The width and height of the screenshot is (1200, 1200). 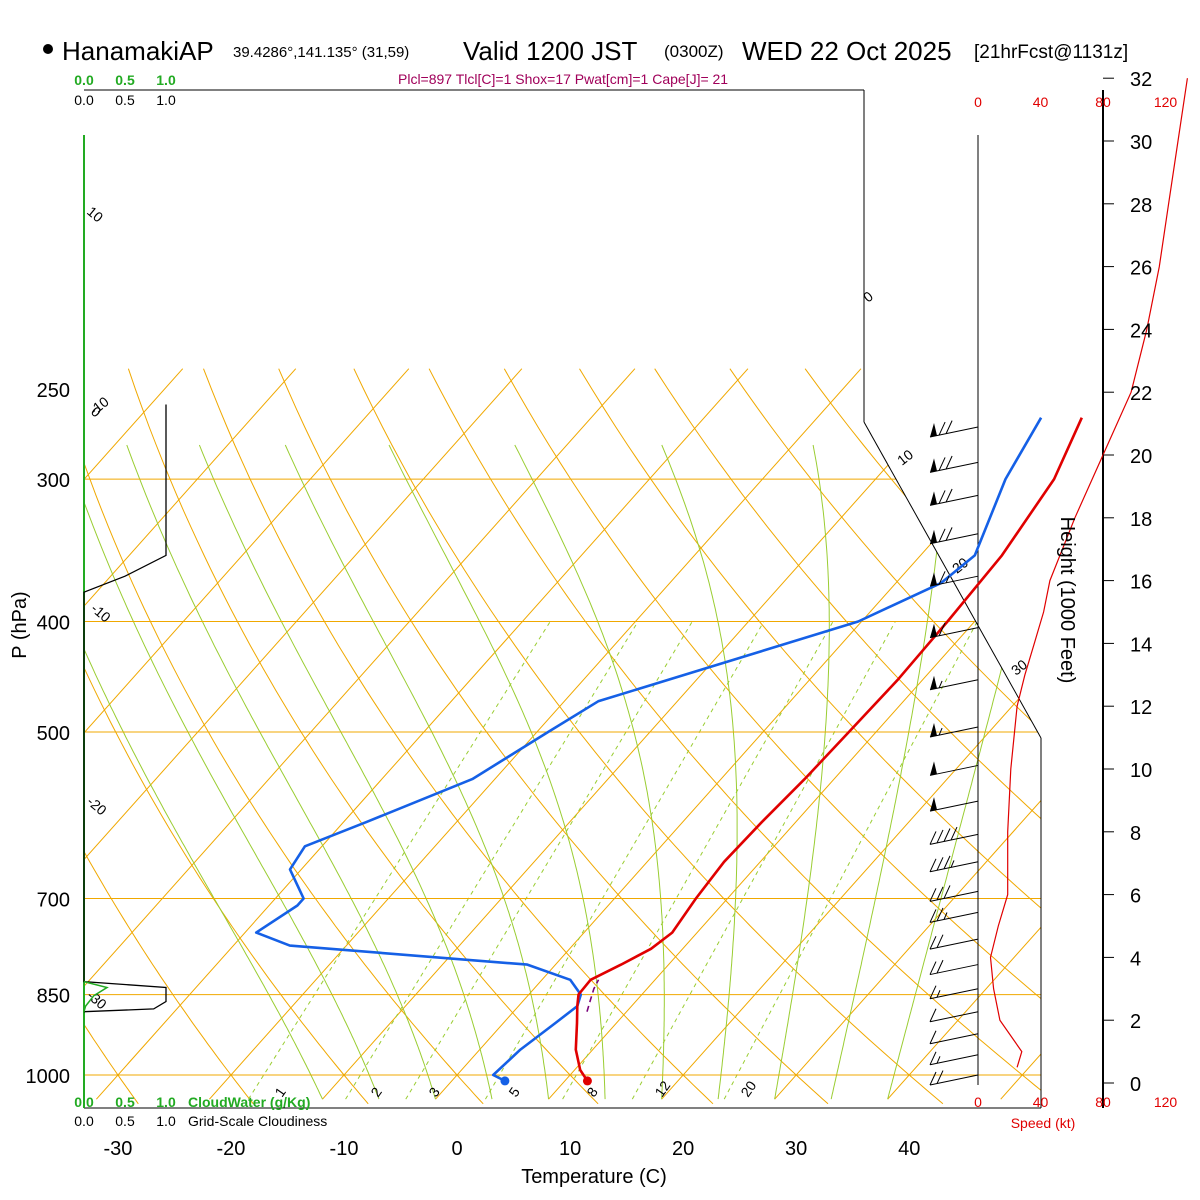 I want to click on forecast-info: [21hrFcst@1131z], so click(x=1051, y=52).